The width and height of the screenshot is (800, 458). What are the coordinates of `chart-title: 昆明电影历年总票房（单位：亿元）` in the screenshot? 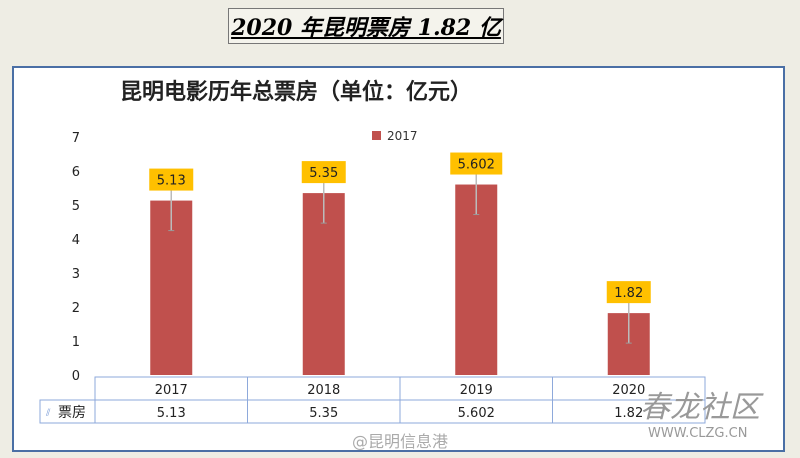 It's located at (296, 92).